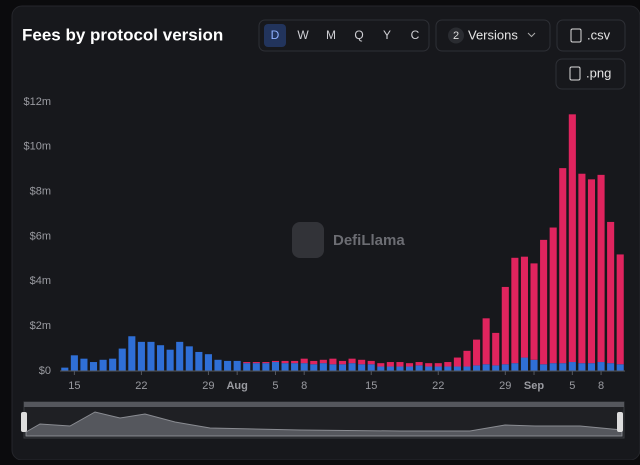 The width and height of the screenshot is (640, 465). Describe the element at coordinates (40, 236) in the screenshot. I see `y-tick-label: $6m` at that location.